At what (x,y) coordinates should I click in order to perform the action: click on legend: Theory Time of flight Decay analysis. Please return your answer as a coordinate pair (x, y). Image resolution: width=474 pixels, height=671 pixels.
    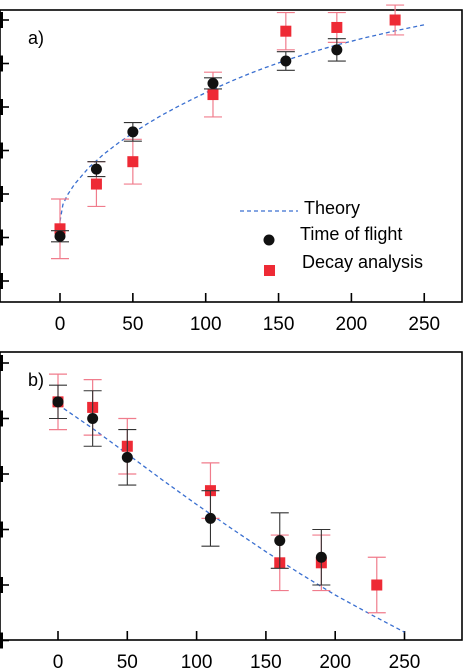
    Looking at the image, I should click on (331, 237).